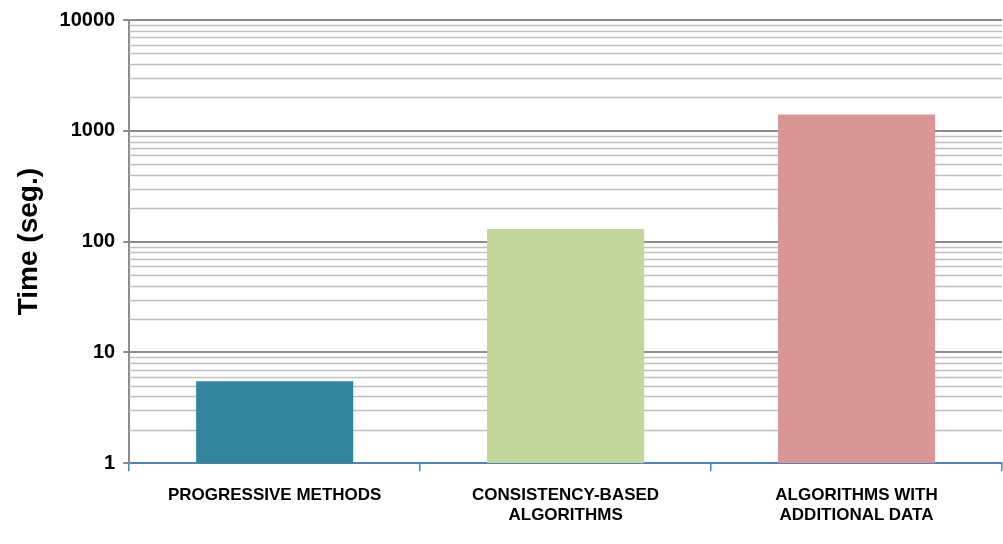 The height and width of the screenshot is (544, 1003). I want to click on y-tick-label: 1000, so click(93, 129).